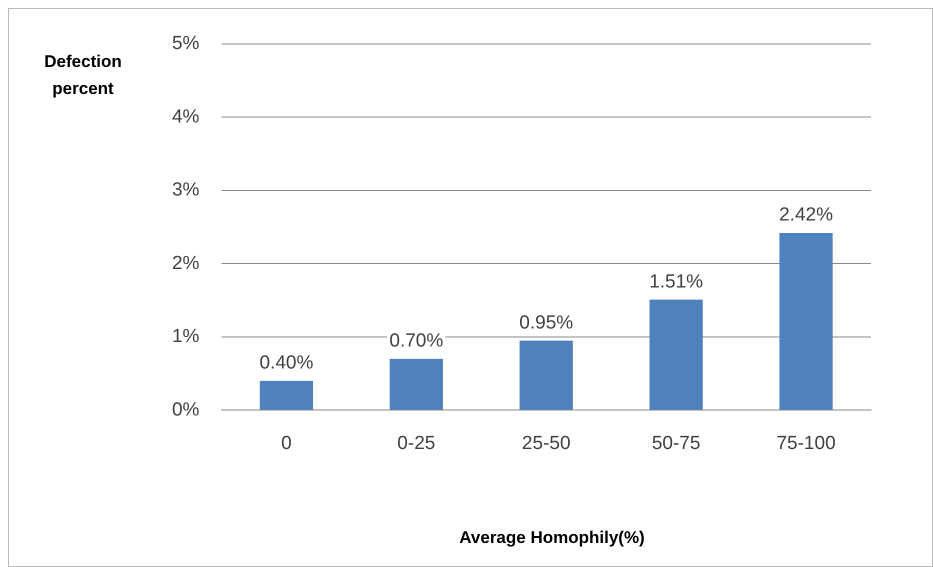  I want to click on x-tick-label: 0-25, so click(416, 443).